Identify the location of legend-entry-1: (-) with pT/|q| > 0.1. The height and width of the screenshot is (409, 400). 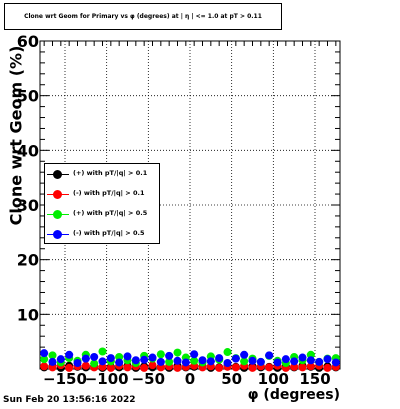
(102, 195).